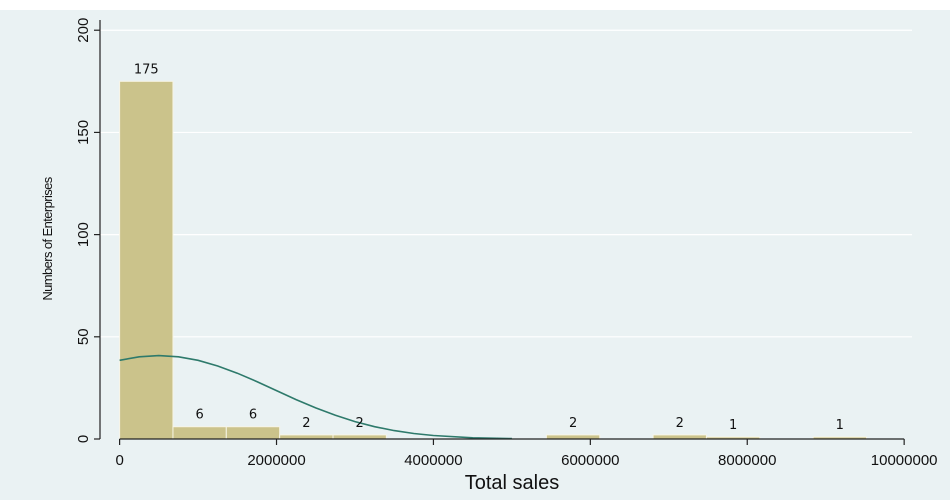  Describe the element at coordinates (904, 460) in the screenshot. I see `x-tick-label: 10000000` at that location.